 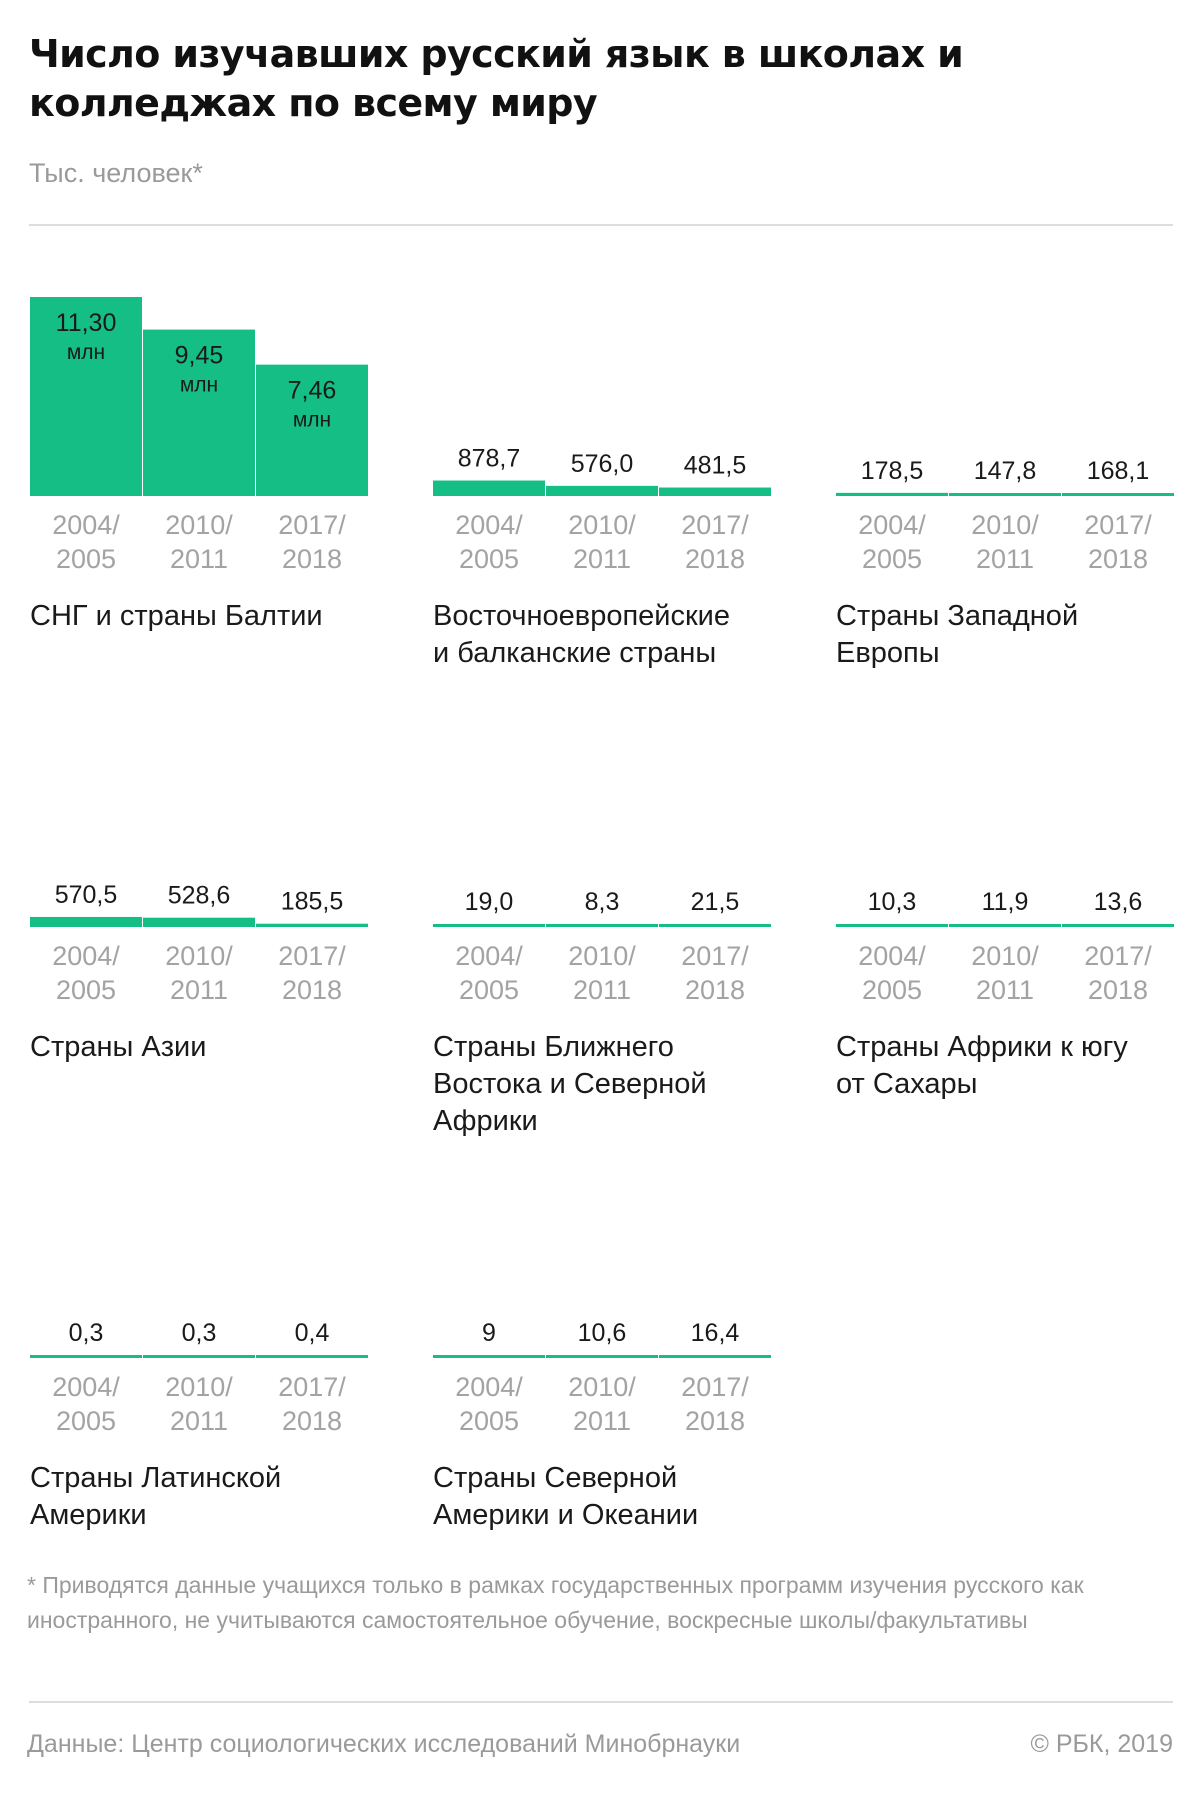 I want to click on region-label: Страны Латинской Америки, so click(x=156, y=1496).